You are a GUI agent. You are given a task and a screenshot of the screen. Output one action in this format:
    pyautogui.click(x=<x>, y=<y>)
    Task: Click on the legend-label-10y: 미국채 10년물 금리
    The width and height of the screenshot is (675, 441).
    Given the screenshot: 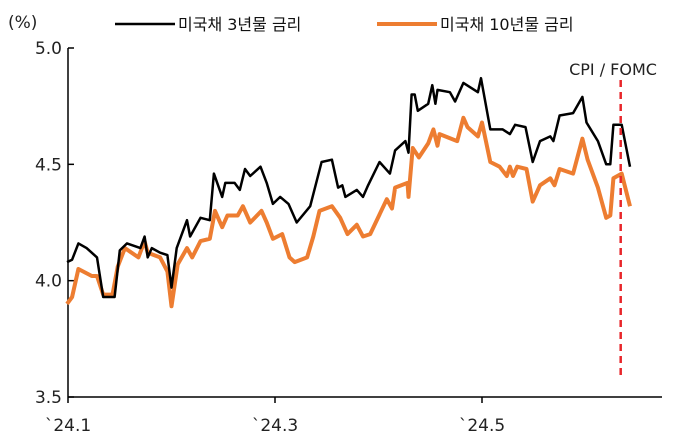 What is the action you would take?
    pyautogui.click(x=507, y=24)
    